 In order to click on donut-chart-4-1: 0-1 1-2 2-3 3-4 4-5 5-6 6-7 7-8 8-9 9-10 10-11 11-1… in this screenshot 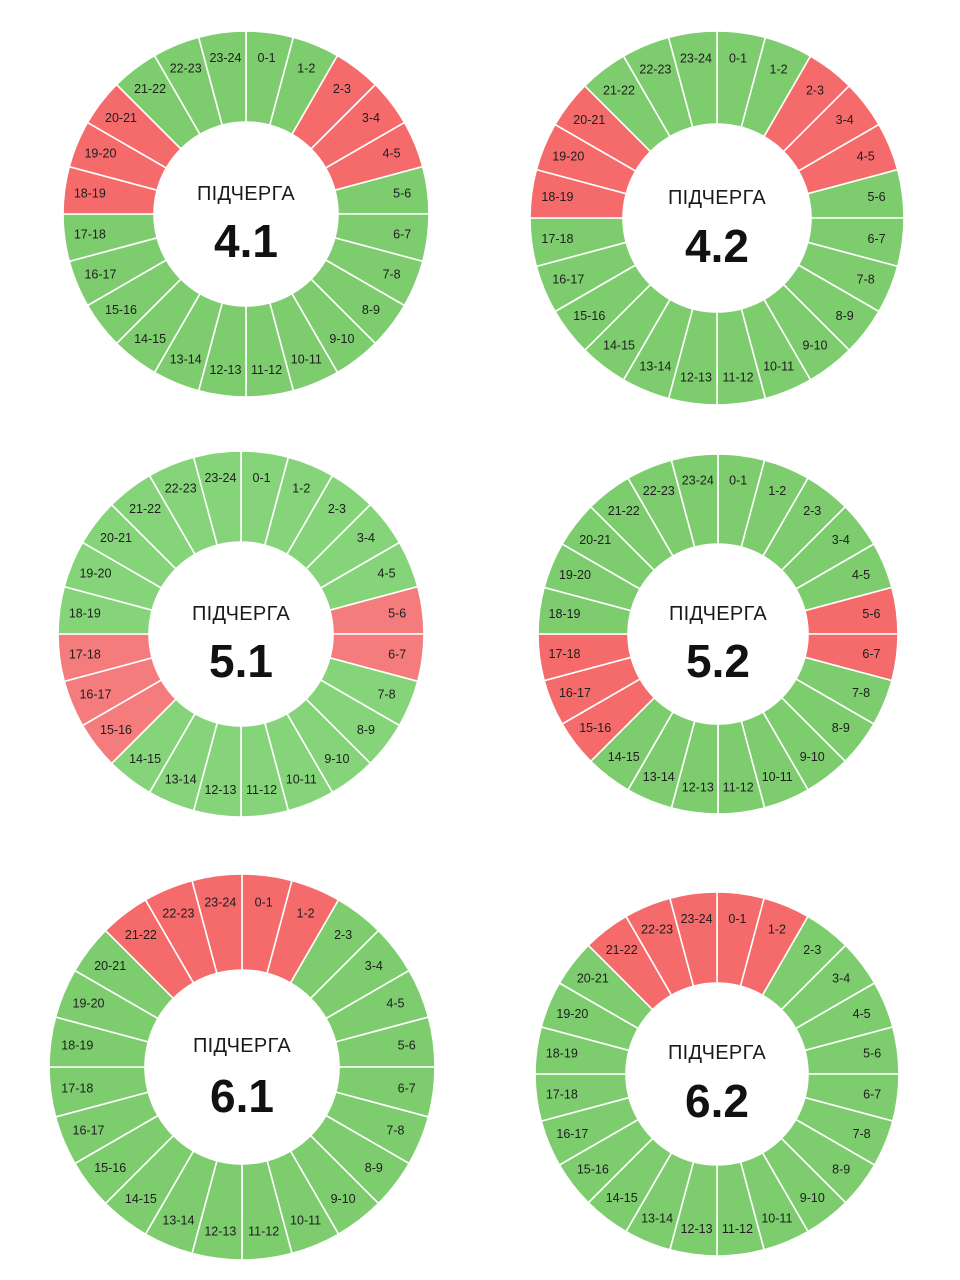, I will do `click(246, 214)`.